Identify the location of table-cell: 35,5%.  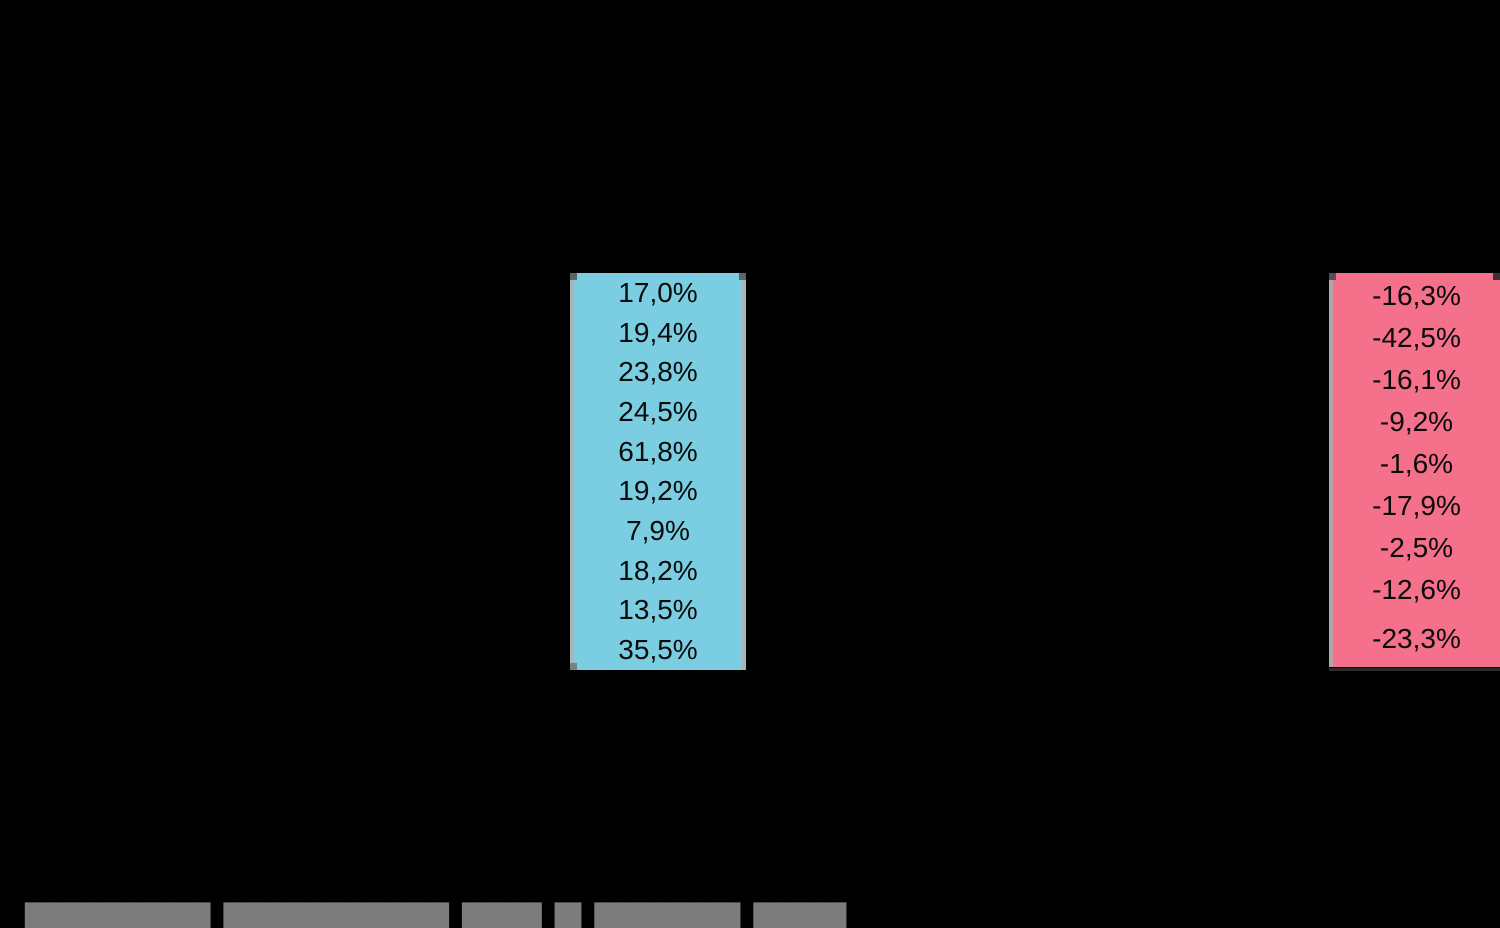
(658, 650).